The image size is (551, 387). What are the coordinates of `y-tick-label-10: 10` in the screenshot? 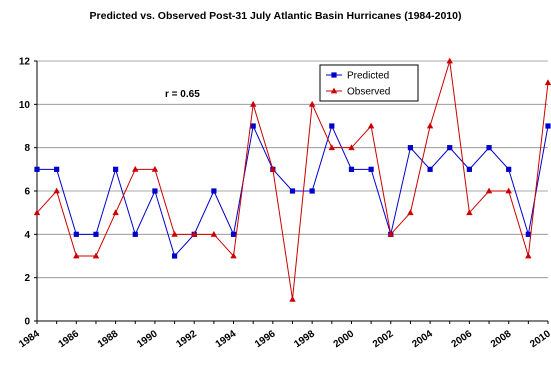 It's located at (25, 105).